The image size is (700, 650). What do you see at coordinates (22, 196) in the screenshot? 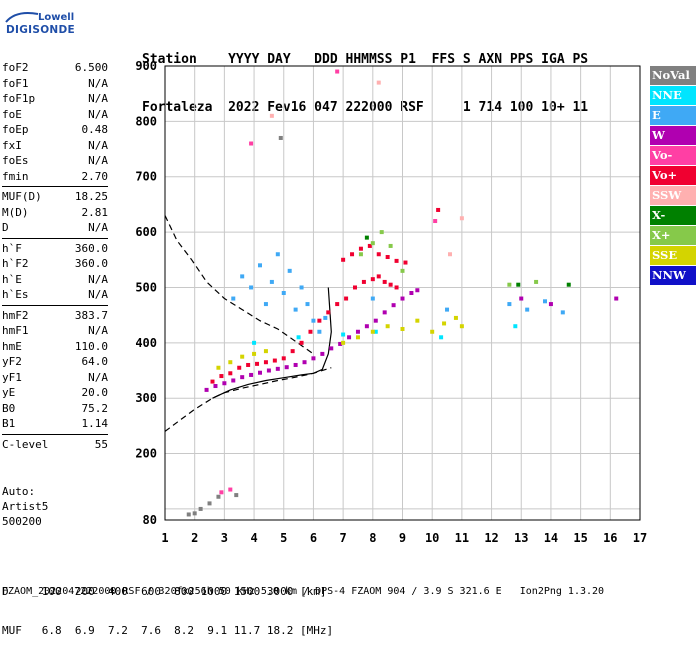
I see `param-label: MUF(D)` at bounding box center [22, 196].